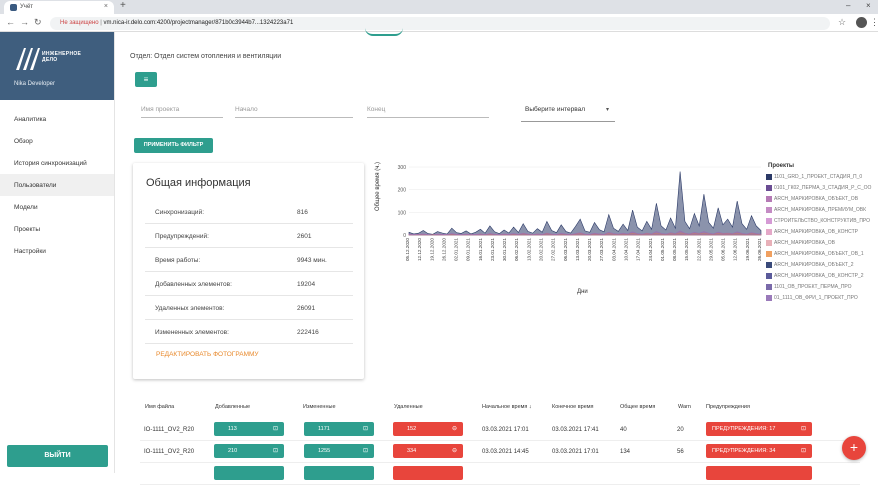 The image size is (878, 485). Describe the element at coordinates (207, 354) in the screenshot. I see `edit-photogram-link: РЕДАКТИРОВАТЬ ФОТОГРАММУ` at that location.